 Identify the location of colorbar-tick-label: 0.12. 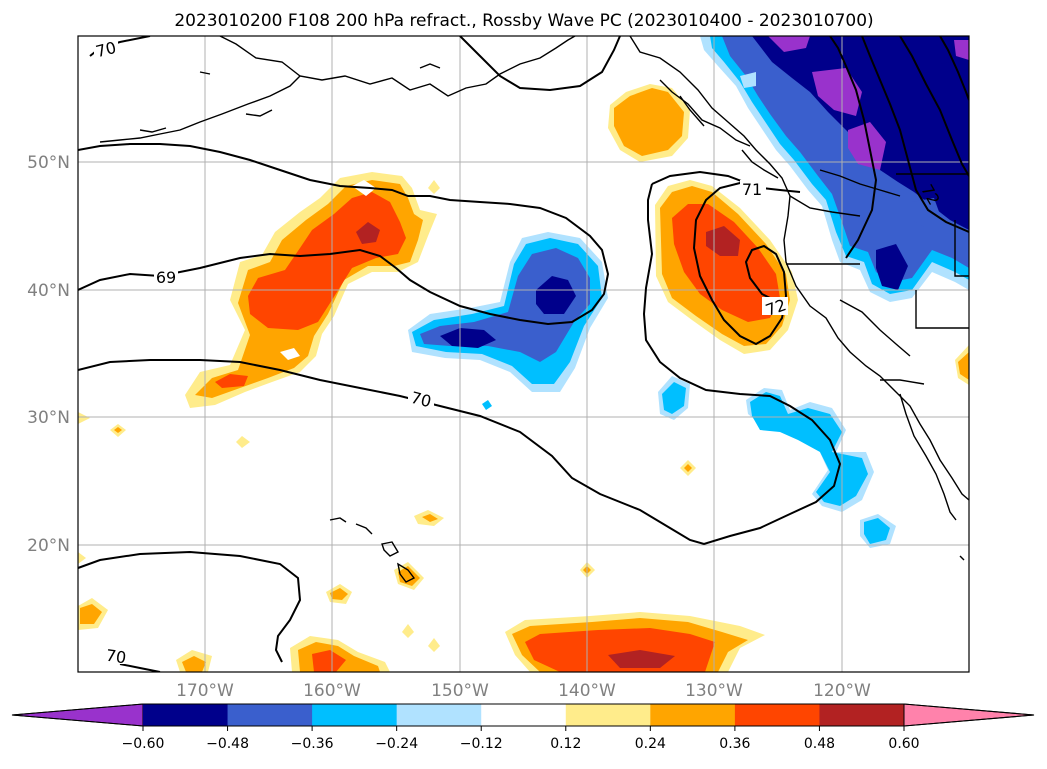
(565, 744).